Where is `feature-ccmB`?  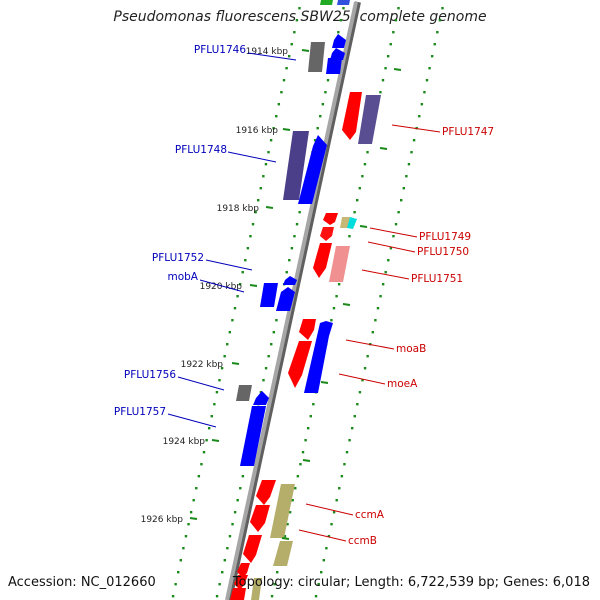
feature-ccmB is located at coordinates (282, 511).